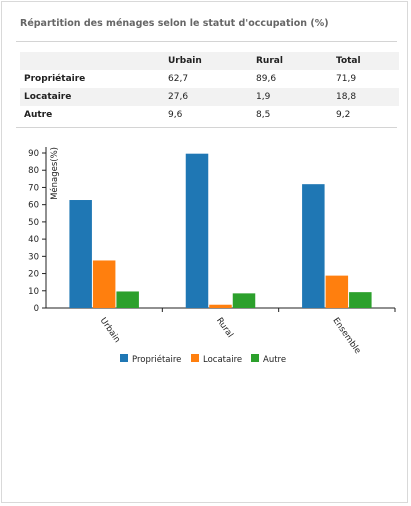  What do you see at coordinates (365, 97) in the screenshot?
I see `table-cell: 18,8` at bounding box center [365, 97].